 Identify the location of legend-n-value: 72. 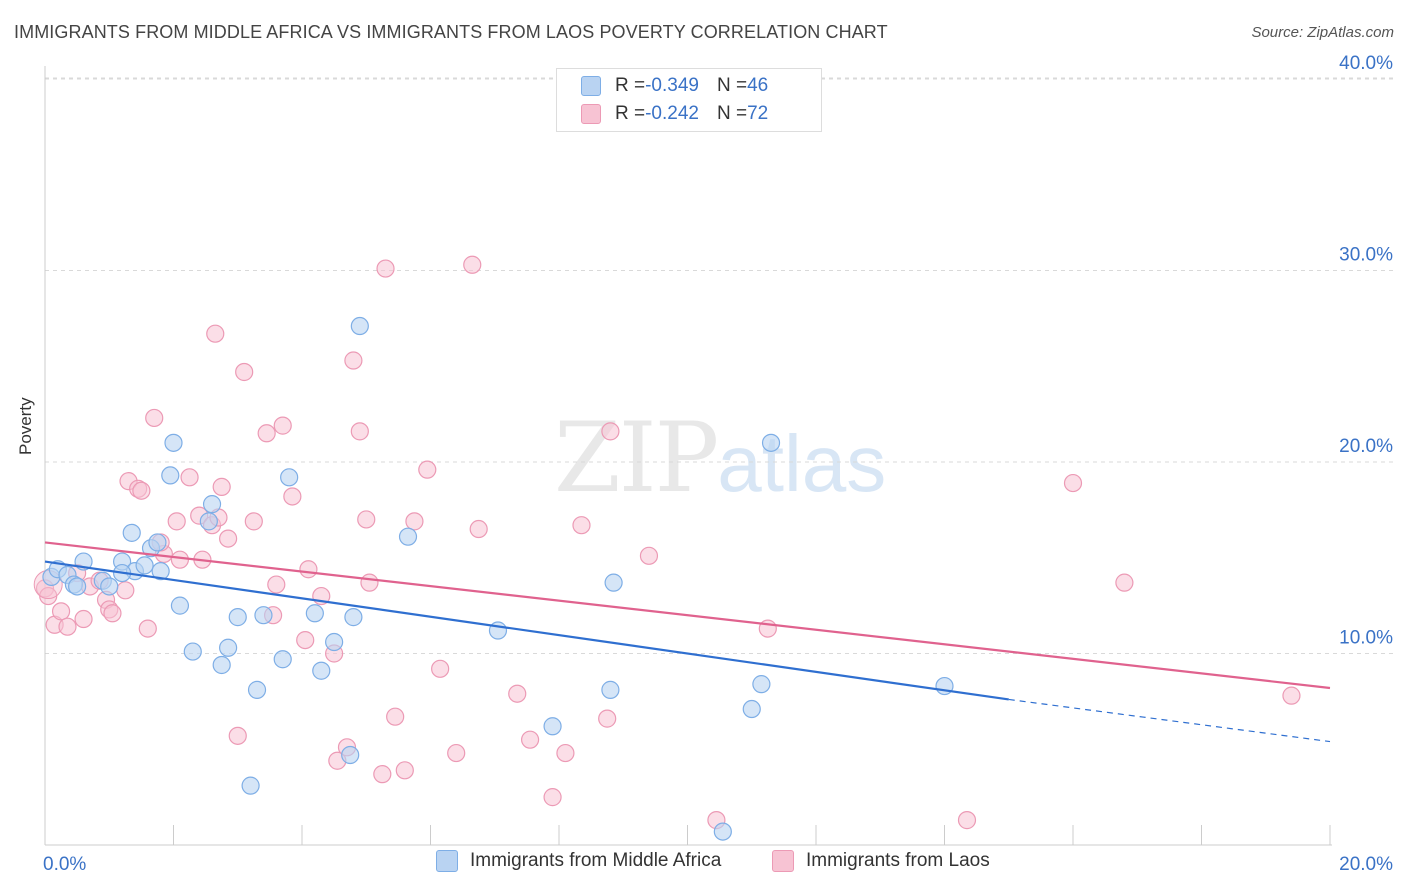
(758, 113).